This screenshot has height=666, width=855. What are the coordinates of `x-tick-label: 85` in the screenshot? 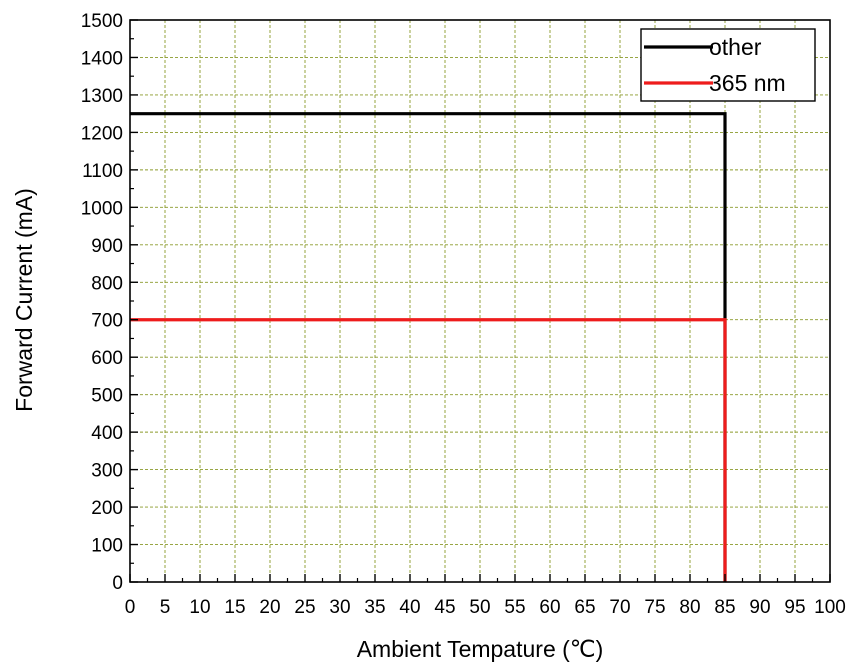 It's located at (724, 607).